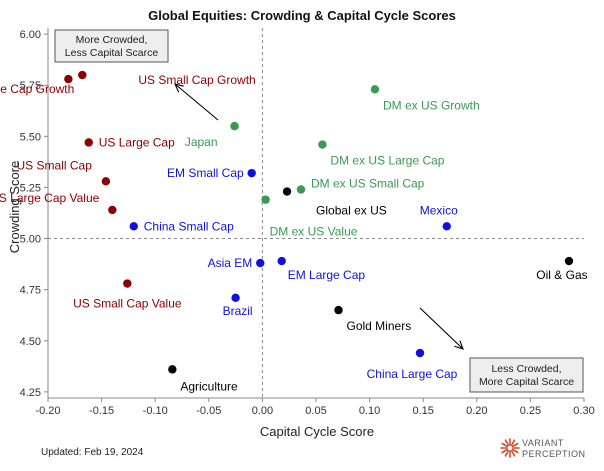 The height and width of the screenshot is (471, 604). I want to click on arrow-up-left-shaft, so click(196, 102).